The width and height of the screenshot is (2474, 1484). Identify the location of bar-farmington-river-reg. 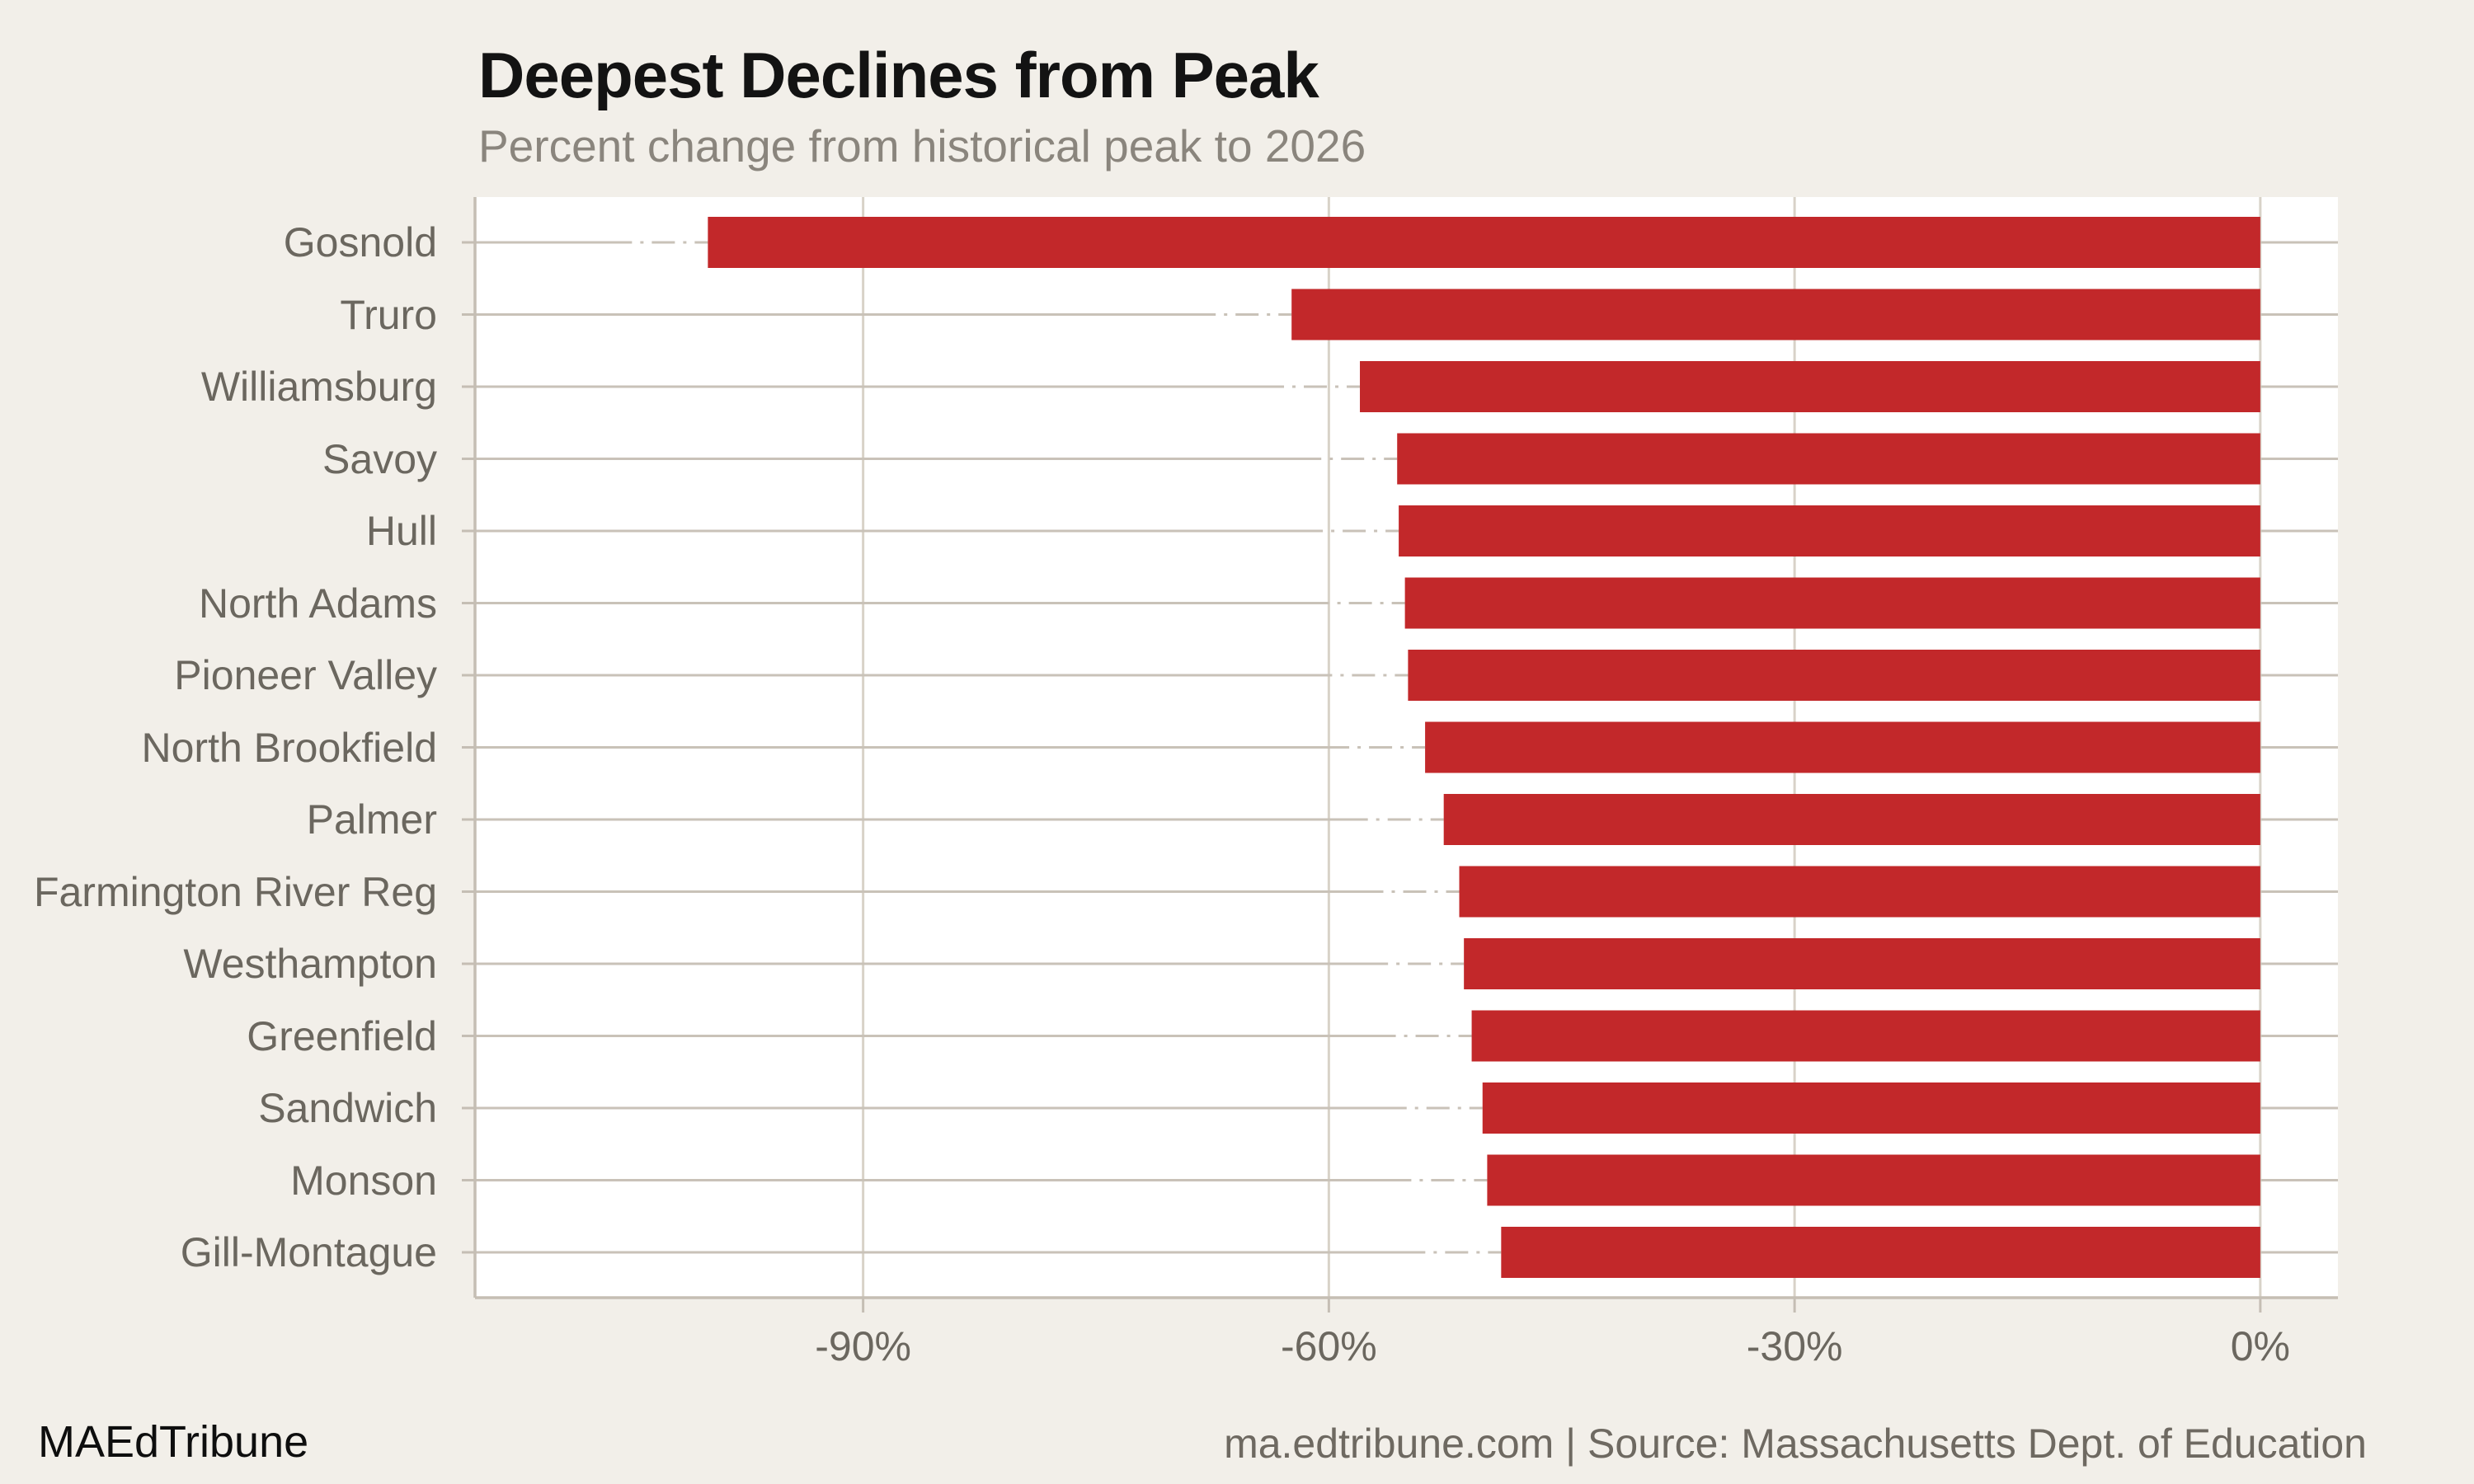
(1859, 892).